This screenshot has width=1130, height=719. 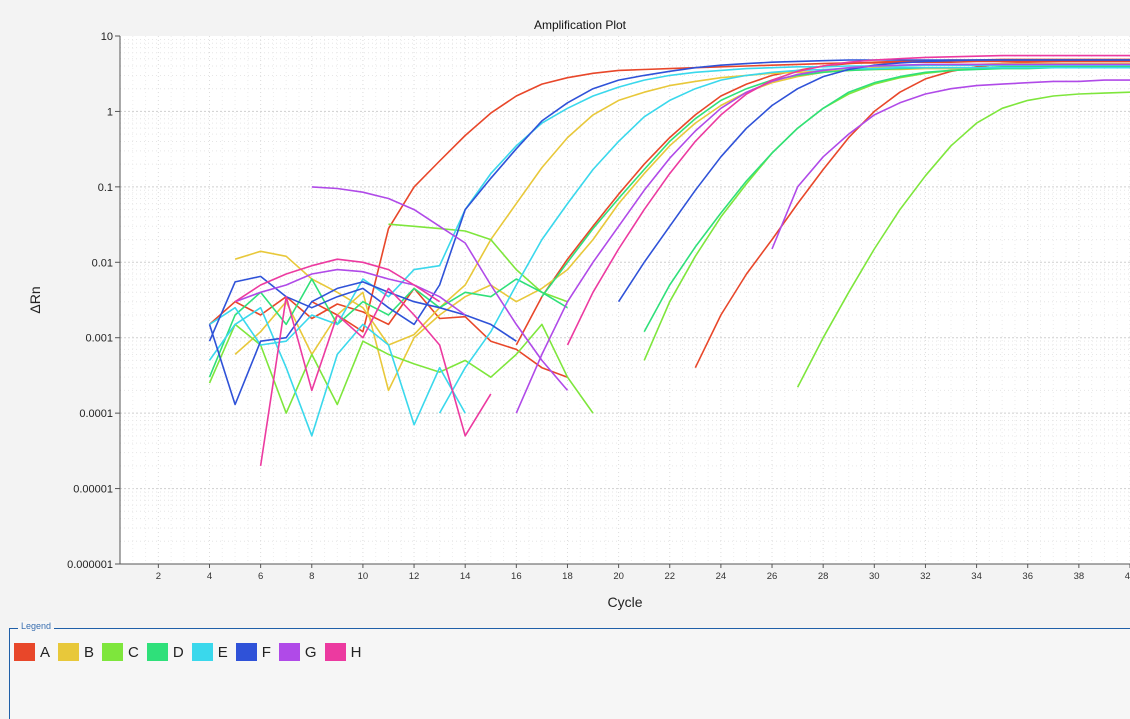 I want to click on y-tick-label: 0.000001, so click(x=90, y=565).